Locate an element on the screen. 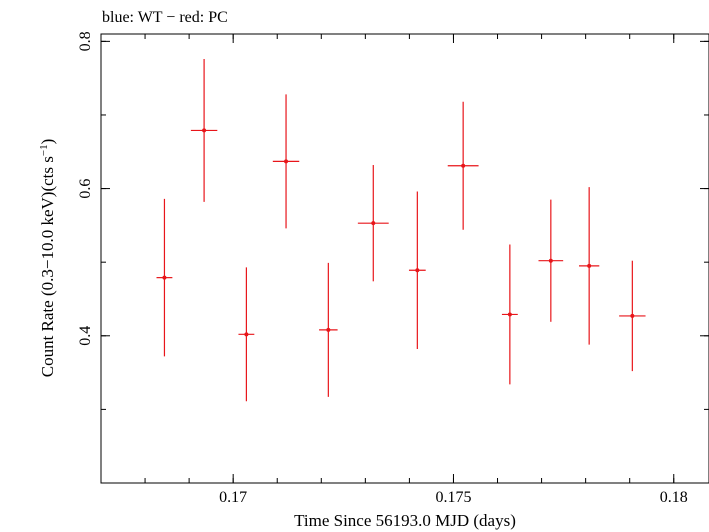 This screenshot has height=532, width=709. y-tick-label: 0.8 is located at coordinates (85, 41).